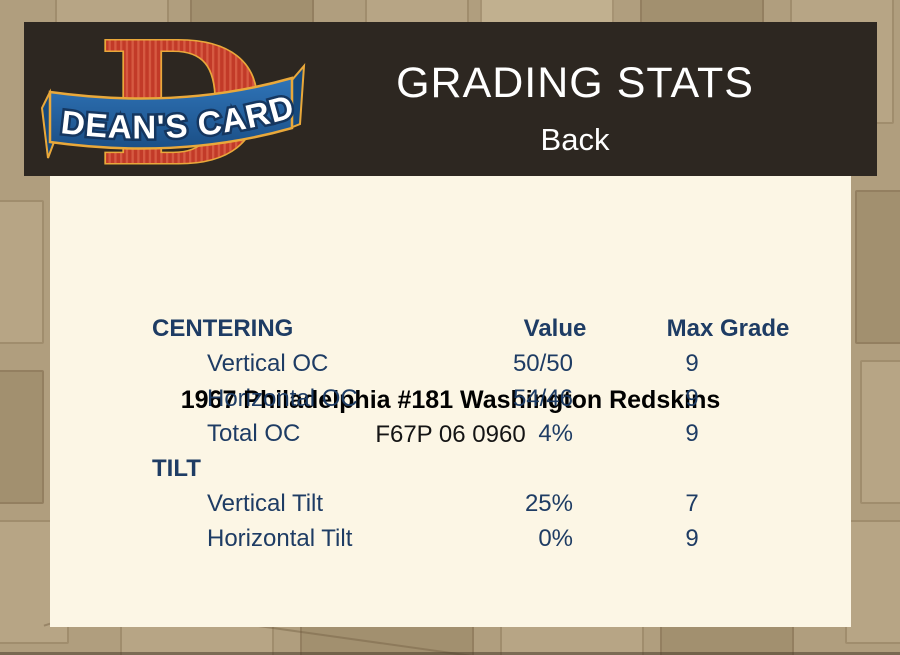 The width and height of the screenshot is (900, 655). Describe the element at coordinates (450, 653) in the screenshot. I see `page-bottom-edge` at that location.